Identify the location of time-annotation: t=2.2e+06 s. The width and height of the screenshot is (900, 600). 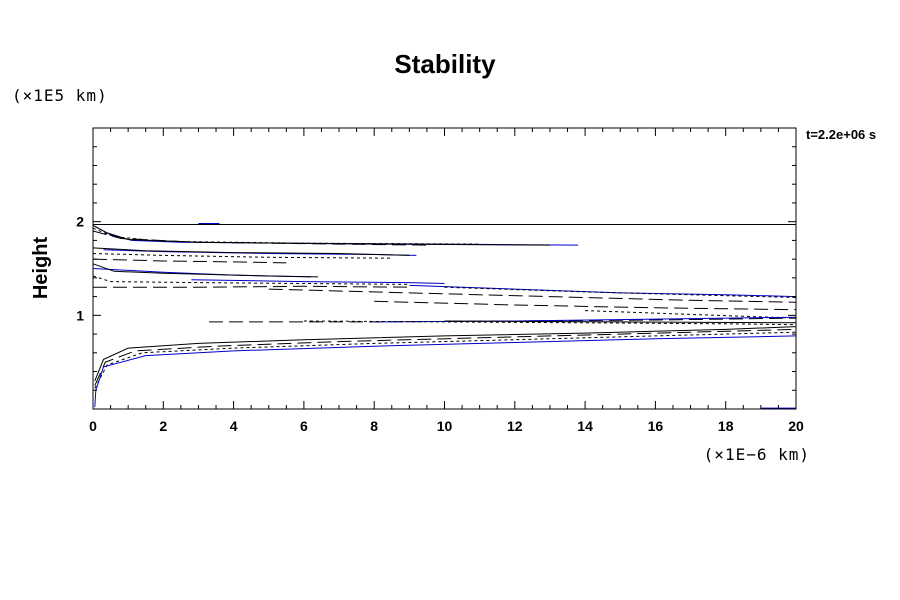
(841, 134).